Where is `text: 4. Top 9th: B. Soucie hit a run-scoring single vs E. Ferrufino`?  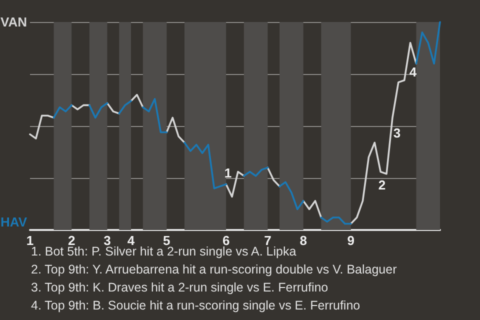
text: 4. Top 9th: B. Soucie hit a run-scoring single vs E. Ferrufino is located at coordinates (195, 305).